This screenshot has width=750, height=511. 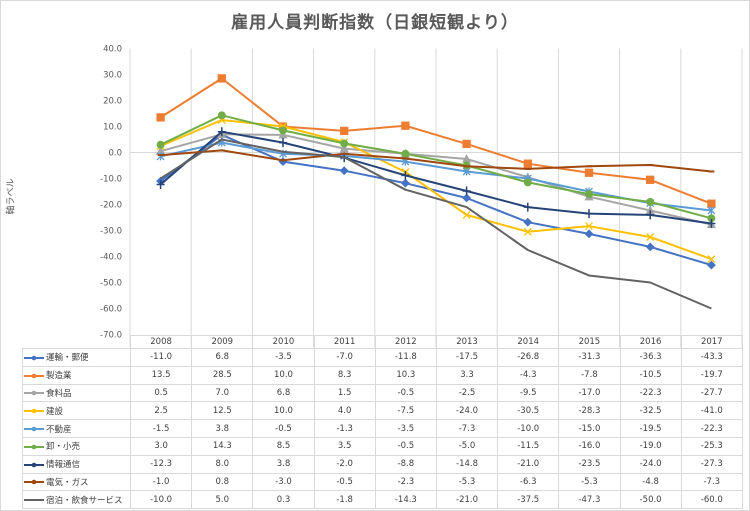 What do you see at coordinates (222, 446) in the screenshot?
I see `data-label: 14.3` at bounding box center [222, 446].